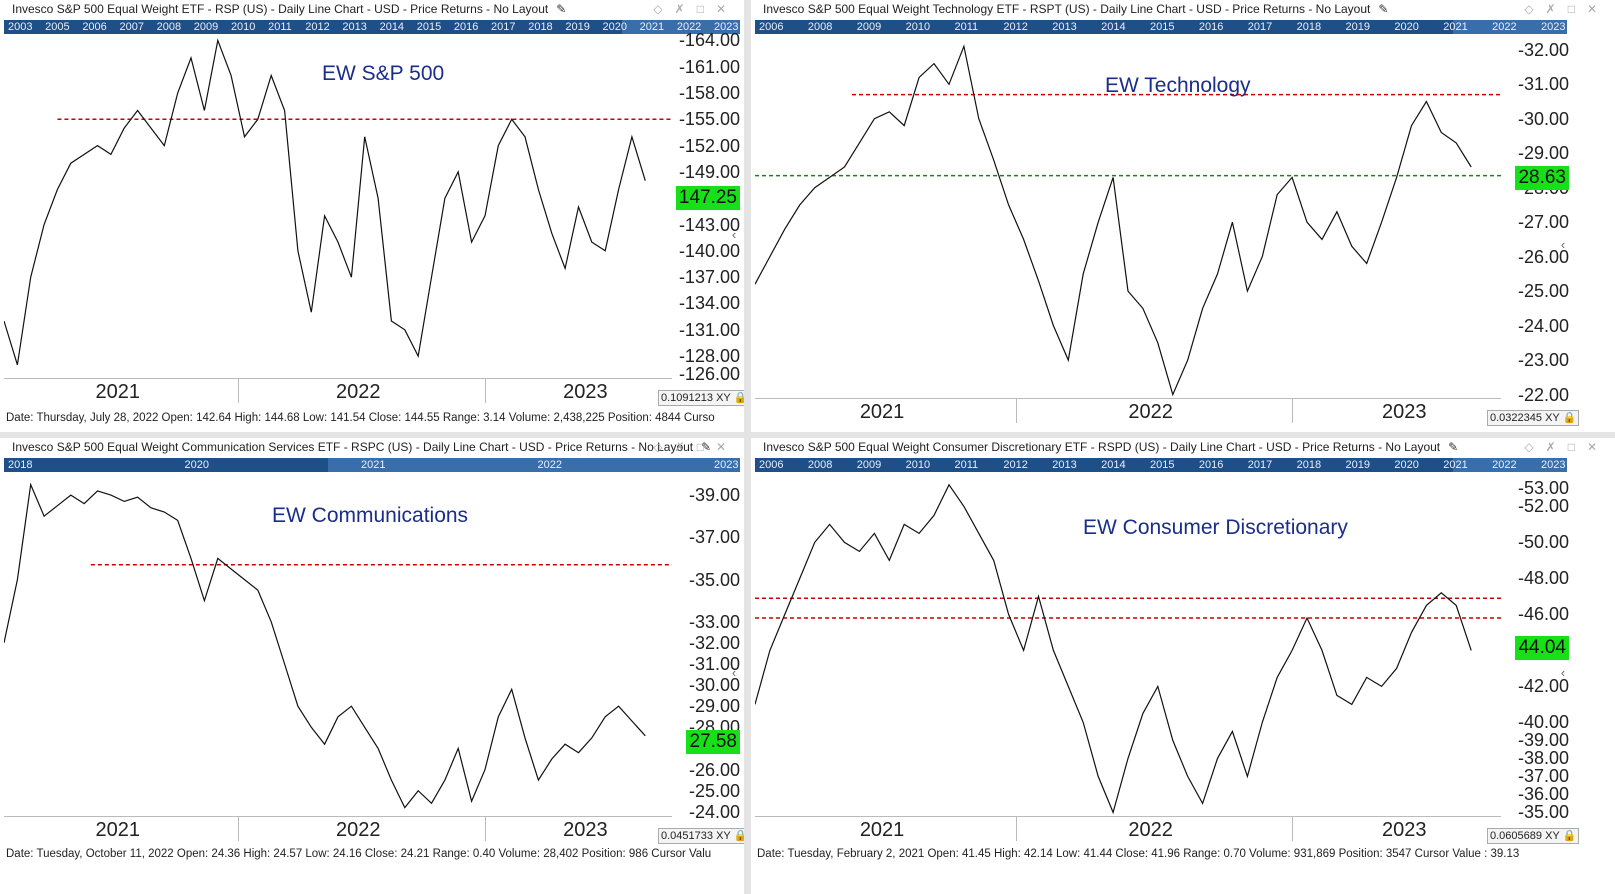 This screenshot has height=894, width=1615. I want to click on navigator-year-label: 2009, so click(869, 27).